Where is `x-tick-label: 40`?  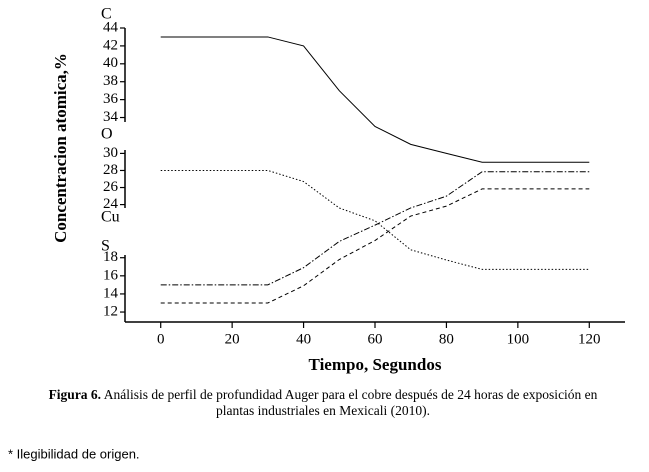
x-tick-label: 40 is located at coordinates (303, 339).